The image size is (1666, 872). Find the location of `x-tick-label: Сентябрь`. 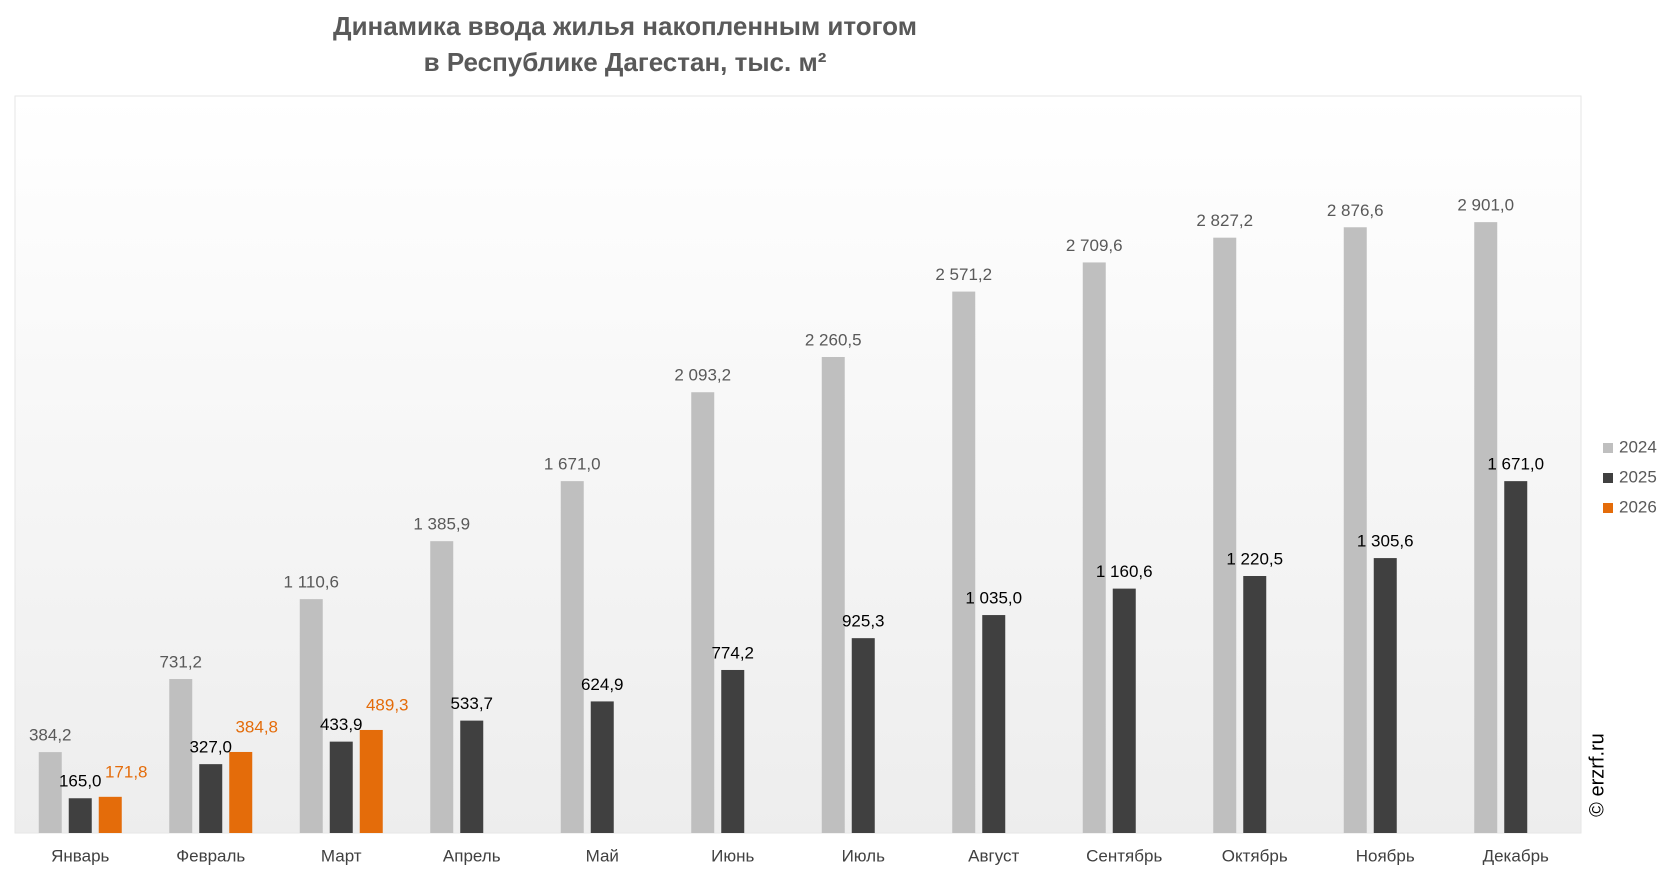

x-tick-label: Сентябрь is located at coordinates (1124, 855).